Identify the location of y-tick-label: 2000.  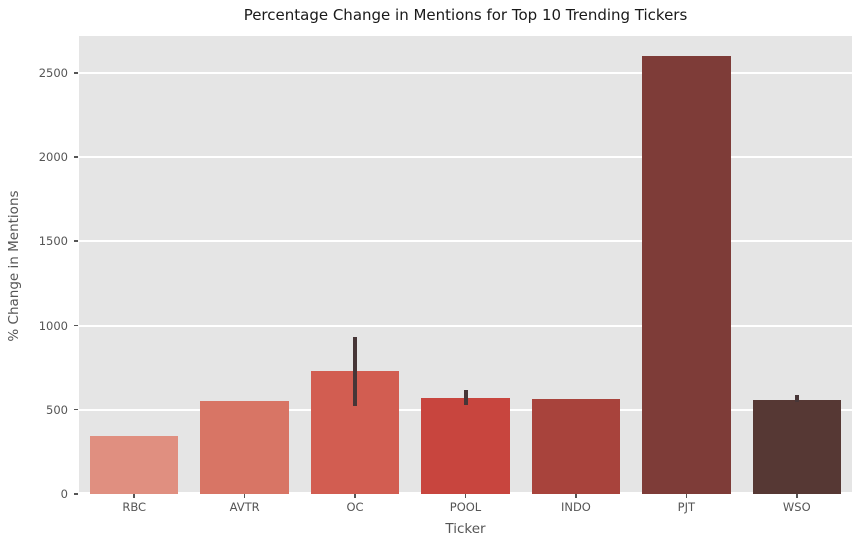
(53, 157).